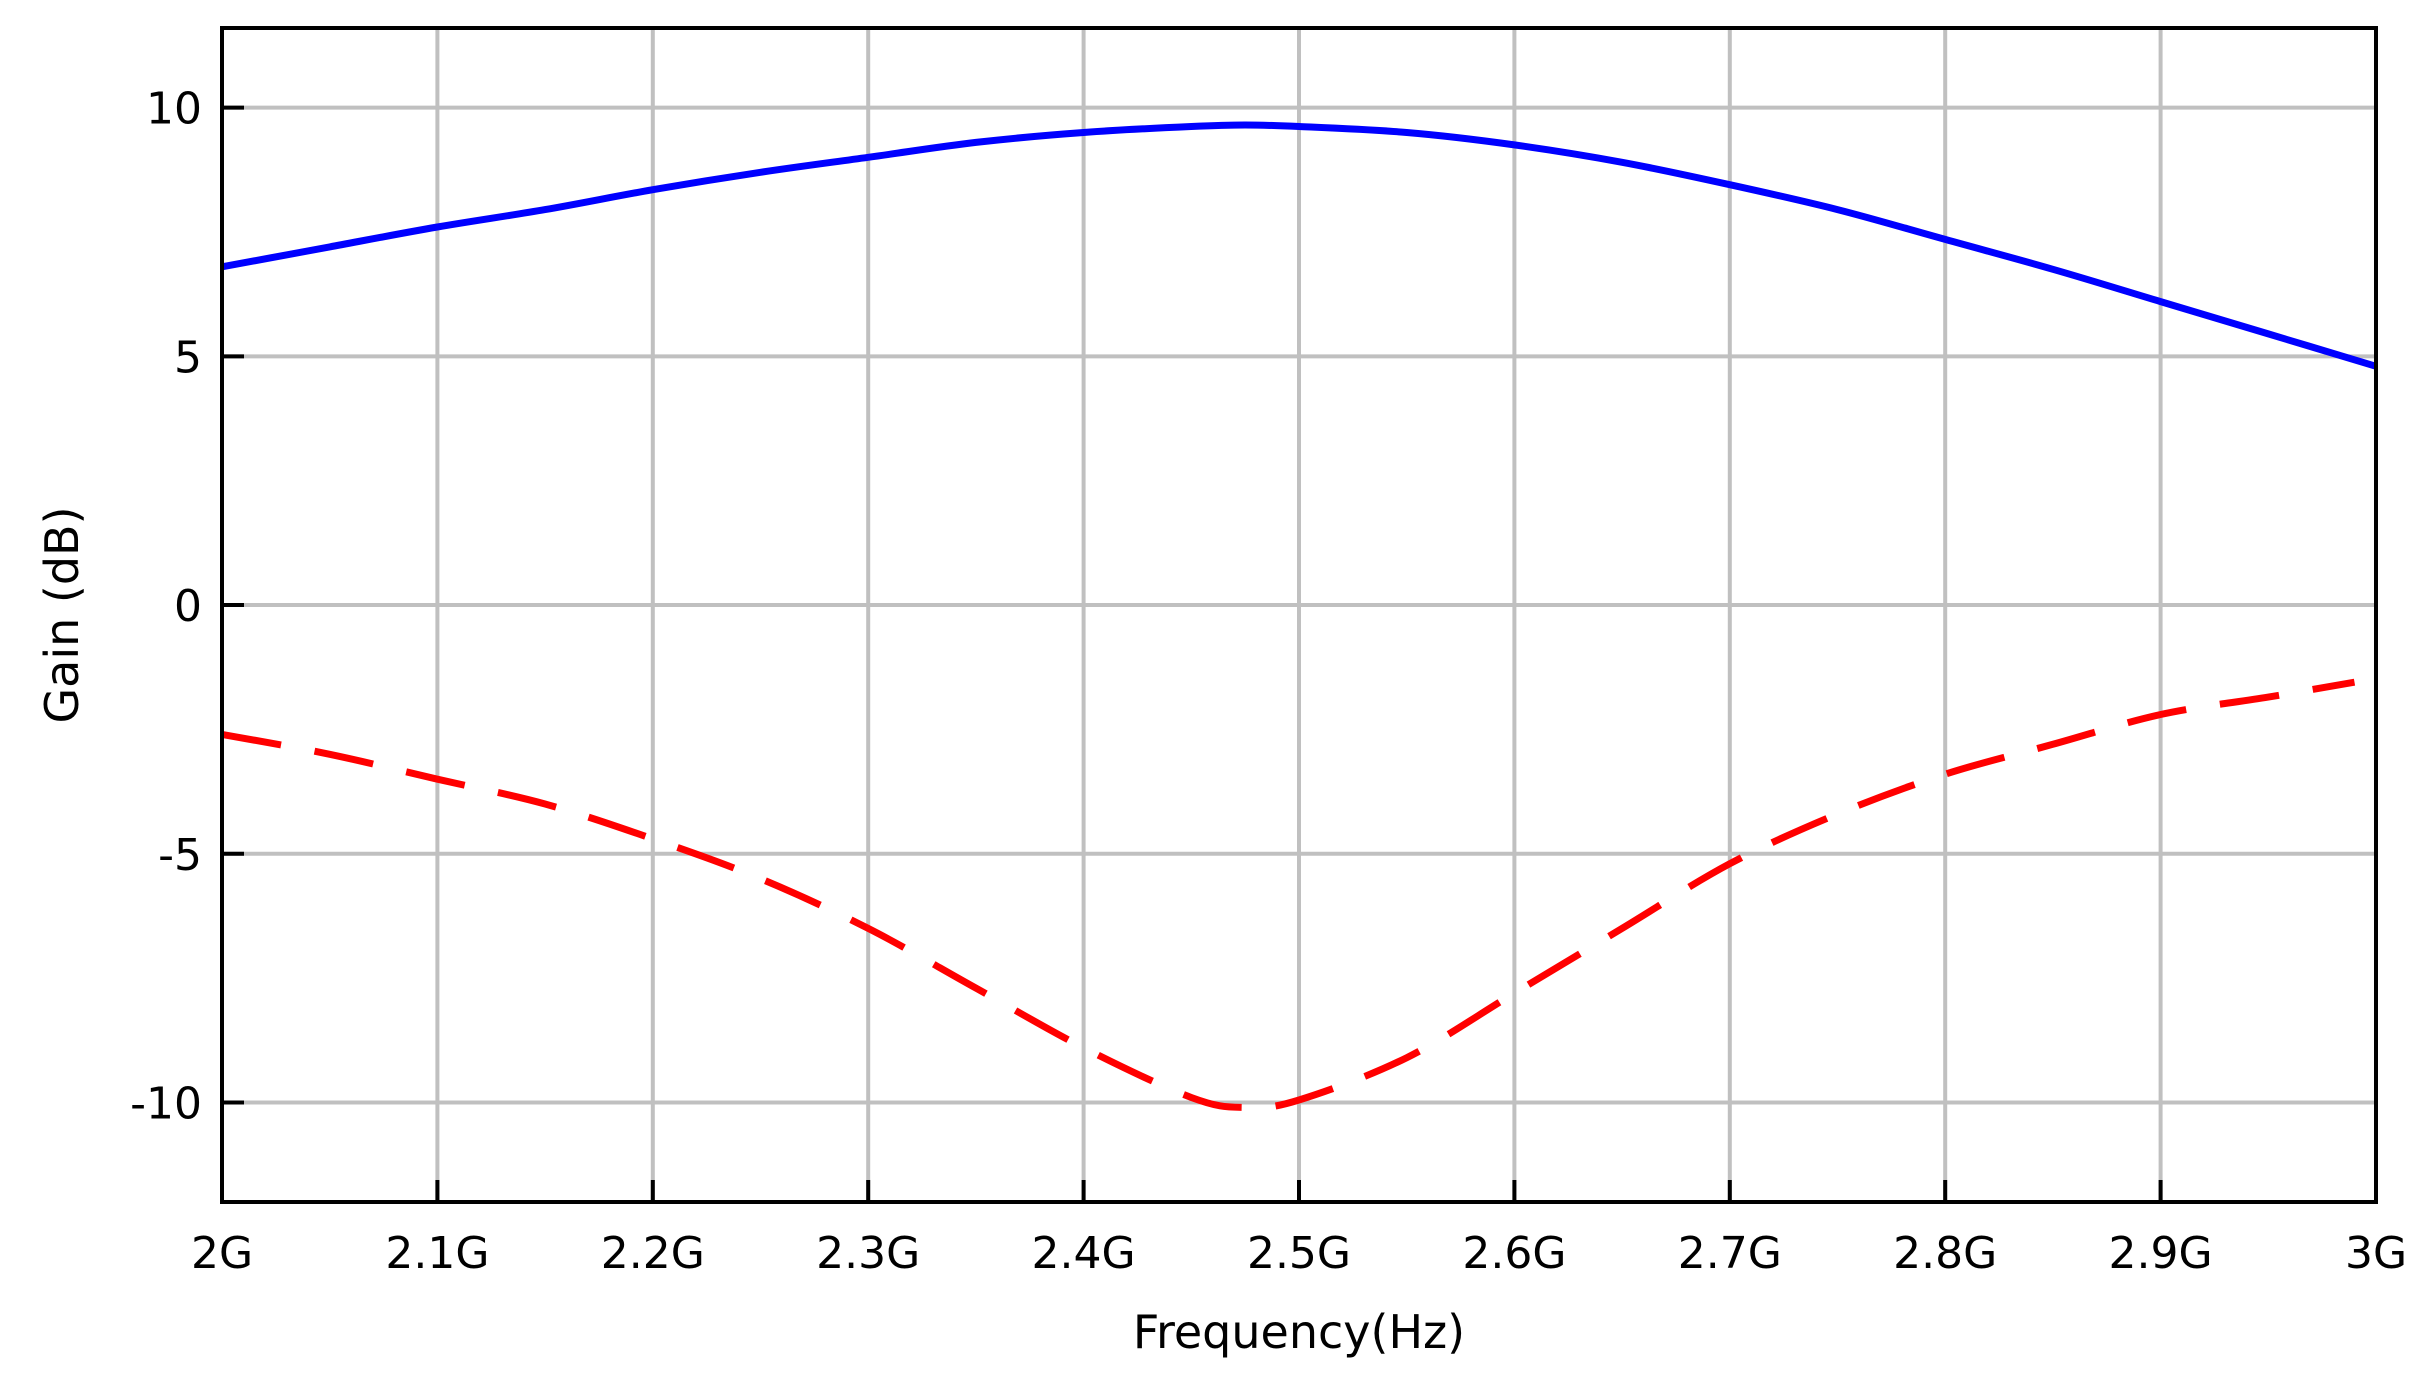 The width and height of the screenshot is (2433, 1393). I want to click on y-tick-label: 0, so click(188, 606).